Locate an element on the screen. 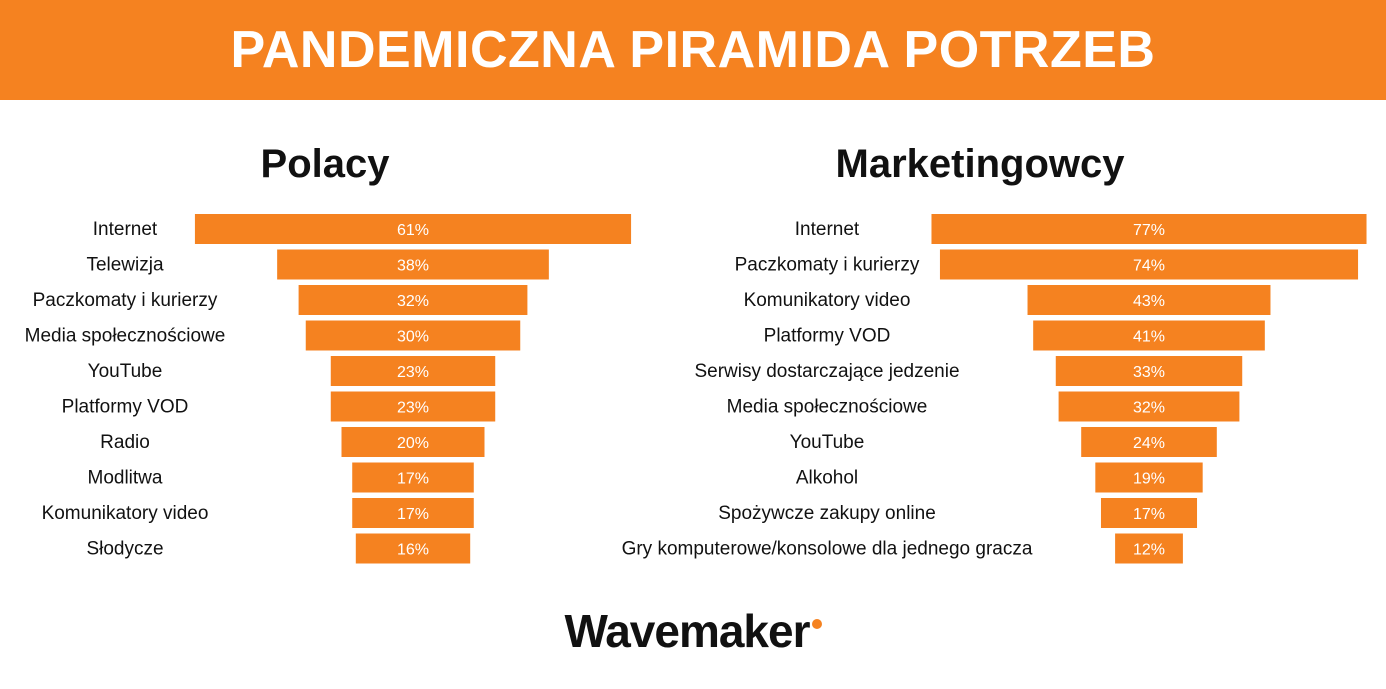 This screenshot has height=689, width=1386. value-label-0-paczkomaty-i-kurierzy: 32% is located at coordinates (413, 301).